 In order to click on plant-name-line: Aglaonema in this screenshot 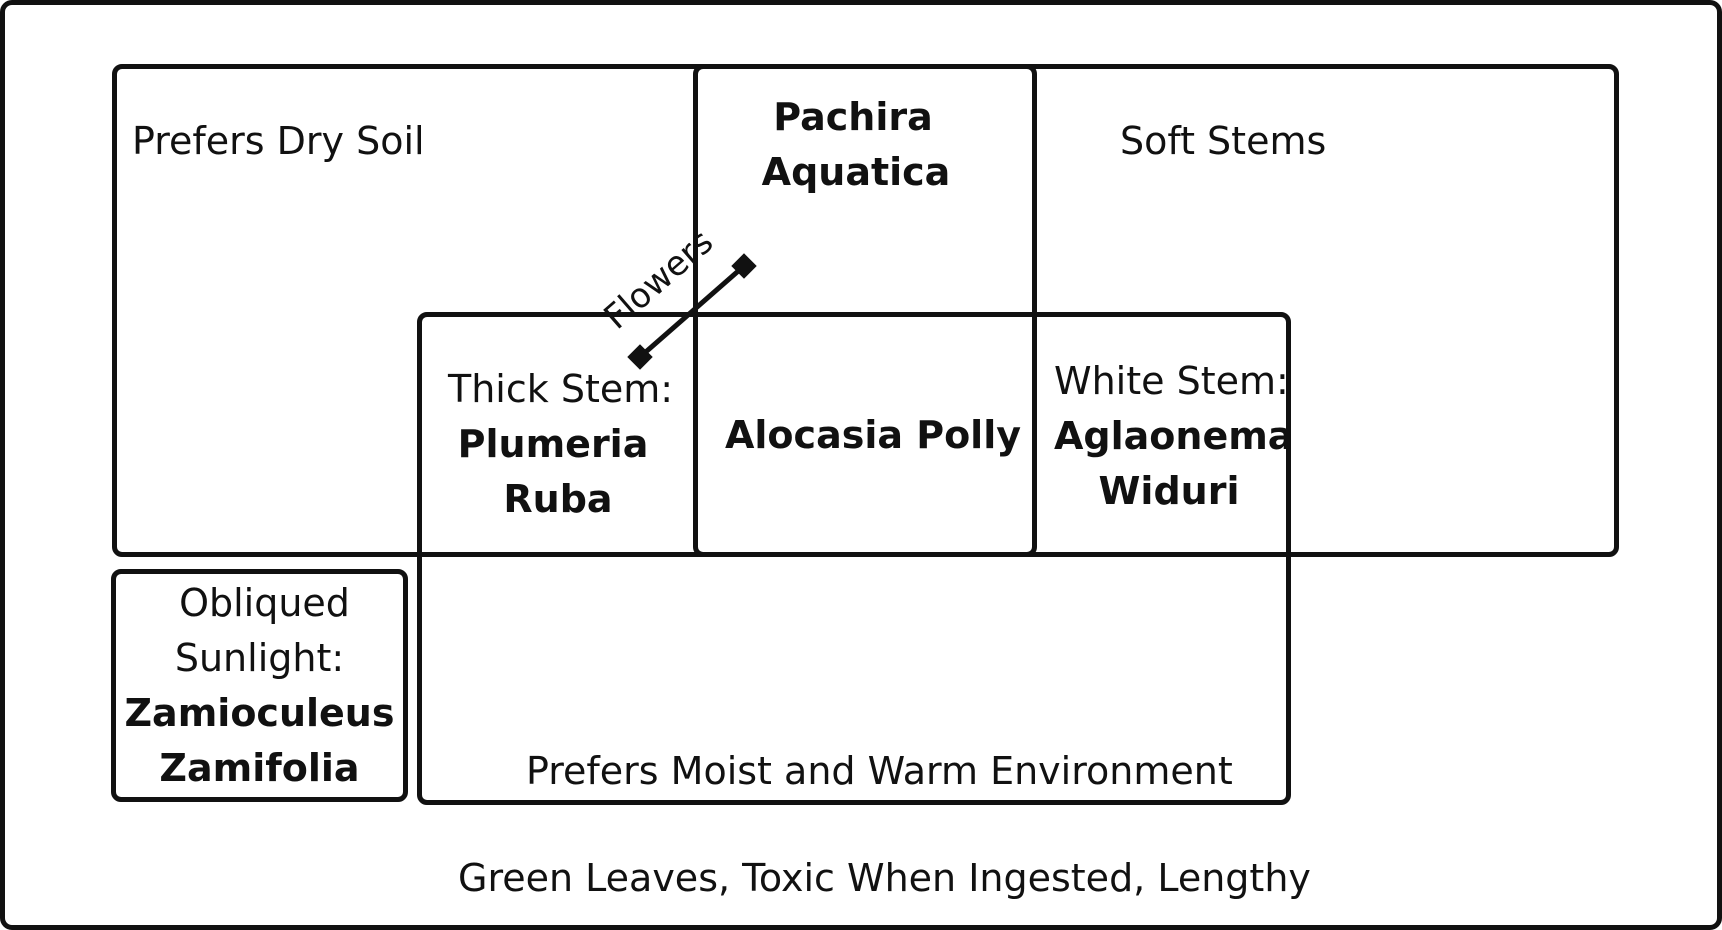, I will do `click(1174, 436)`.